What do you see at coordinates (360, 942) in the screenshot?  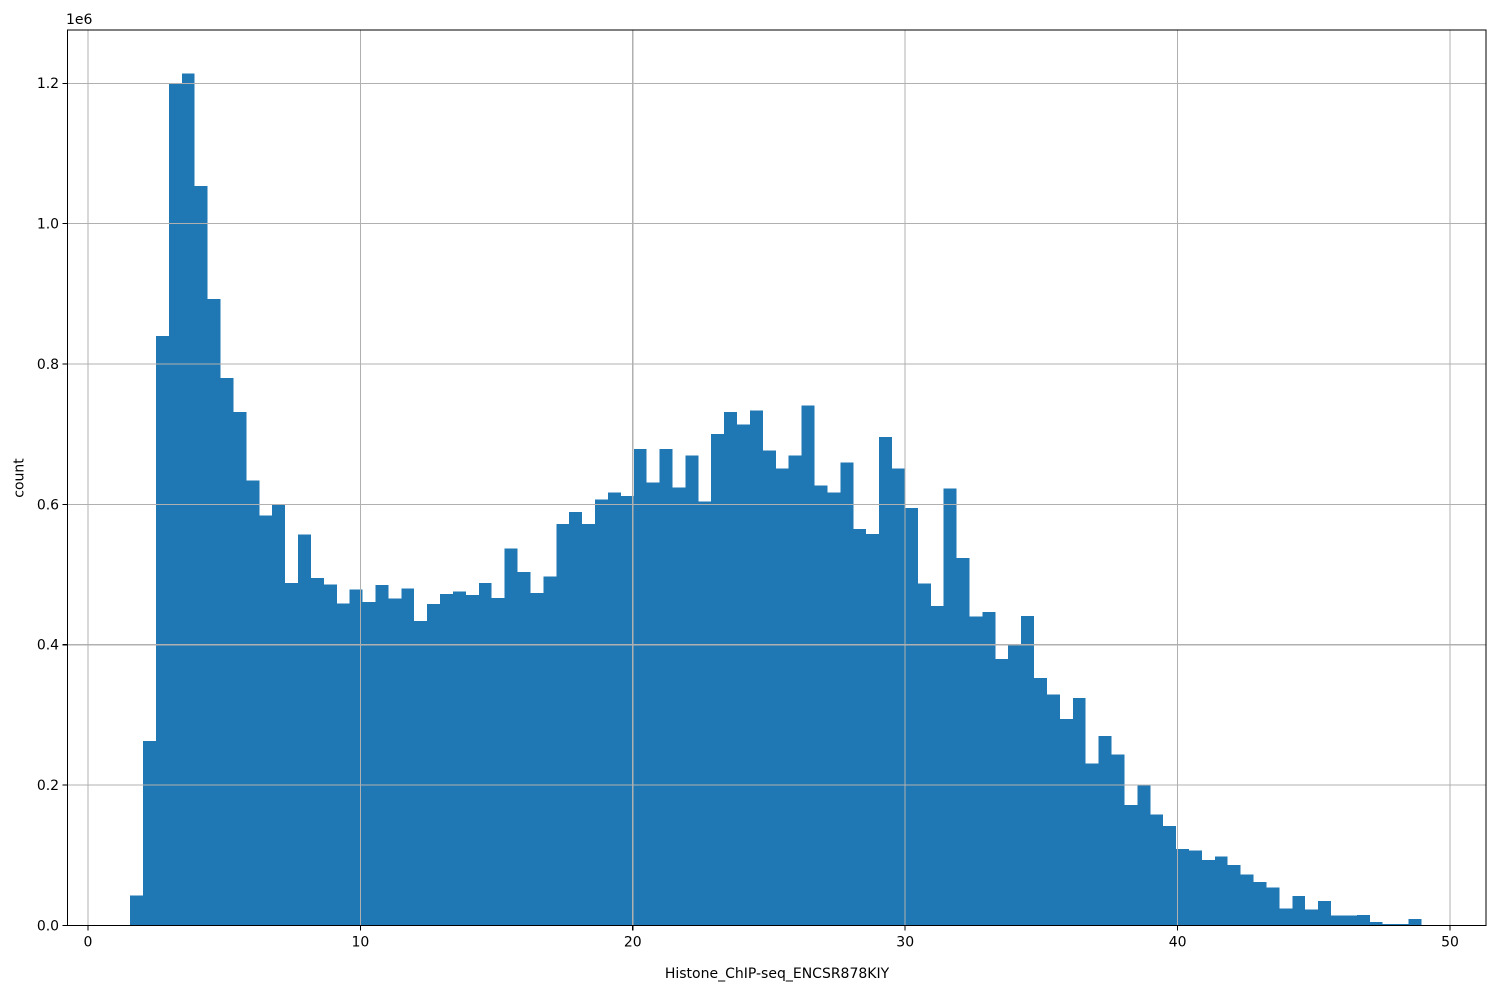 I see `x-tick-label: 10` at bounding box center [360, 942].